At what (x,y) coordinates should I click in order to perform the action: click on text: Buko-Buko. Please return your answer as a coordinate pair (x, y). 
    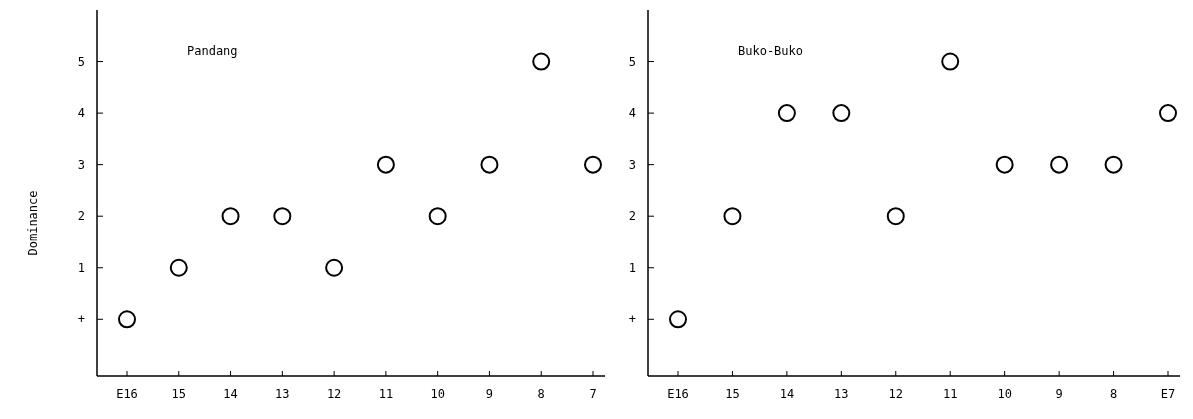
    Looking at the image, I should click on (771, 51).